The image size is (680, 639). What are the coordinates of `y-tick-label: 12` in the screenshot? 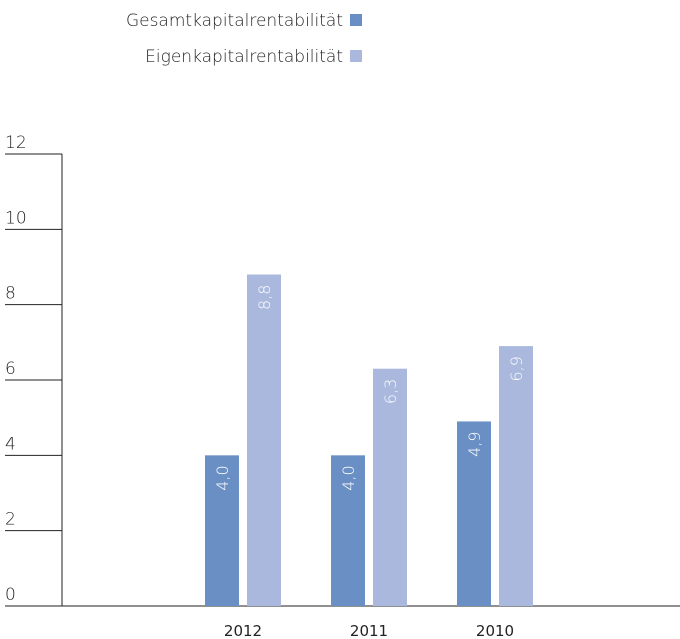 It's located at (16, 143).